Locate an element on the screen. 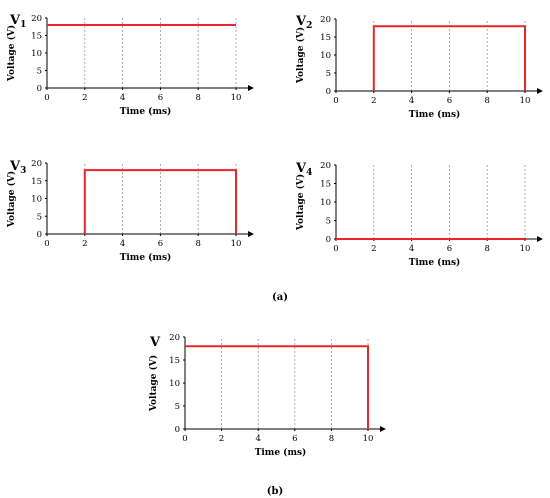 This screenshot has width=550, height=498. chart-v4: 0 2 4 6 8 10 0 5 10 15 20 Time (ms) Voltage (V)V4 is located at coordinates (419, 214).